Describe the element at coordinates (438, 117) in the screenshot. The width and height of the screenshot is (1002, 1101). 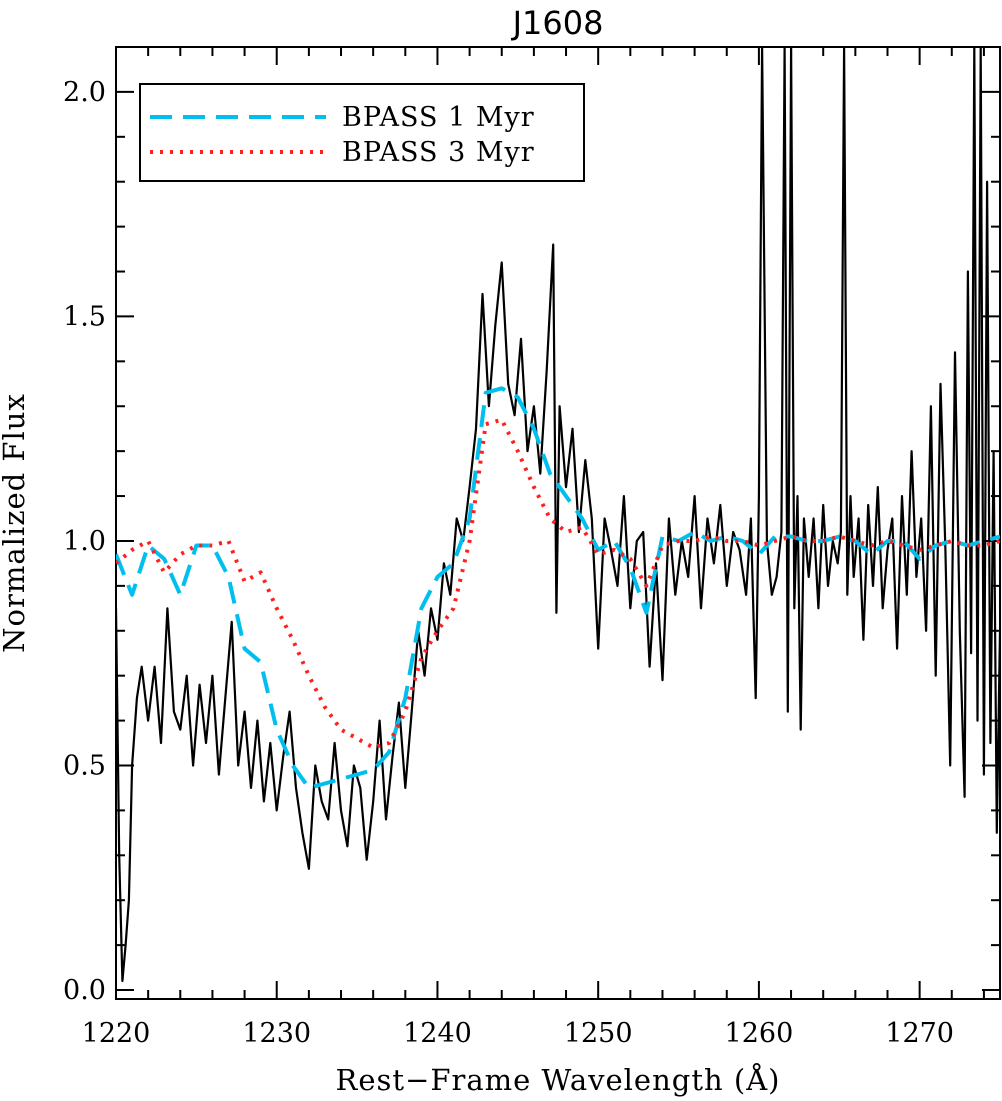
I see `legend-label-bpass-1myr: BPASS 1 Myr` at that location.